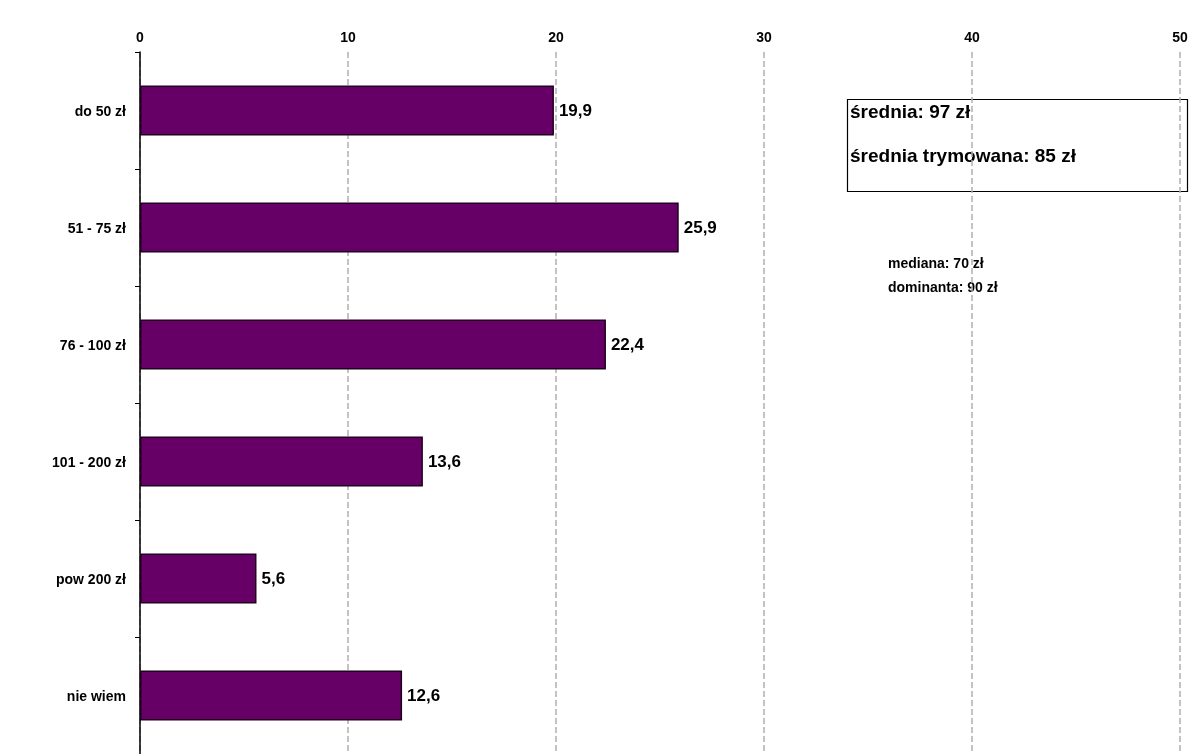 This screenshot has width=1196, height=754. I want to click on data-label: 19,9, so click(575, 110).